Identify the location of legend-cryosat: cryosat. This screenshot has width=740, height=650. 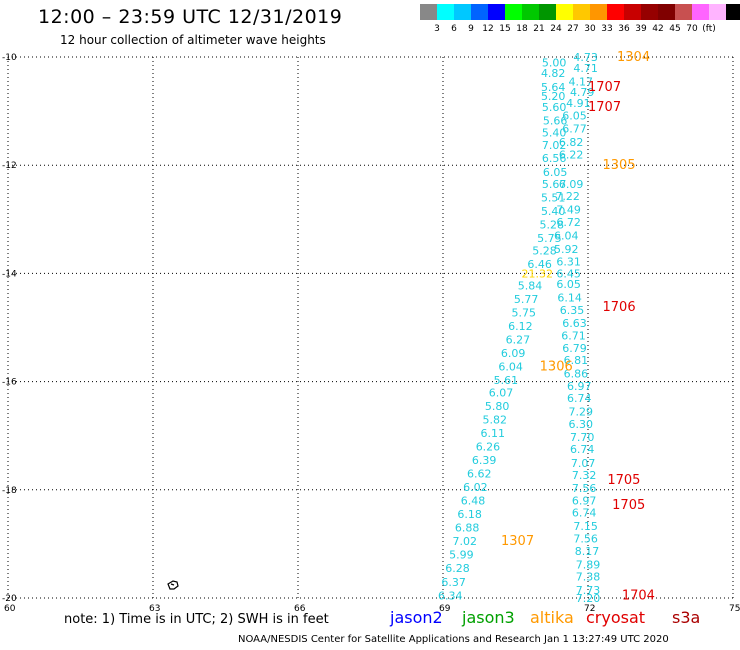
(616, 617).